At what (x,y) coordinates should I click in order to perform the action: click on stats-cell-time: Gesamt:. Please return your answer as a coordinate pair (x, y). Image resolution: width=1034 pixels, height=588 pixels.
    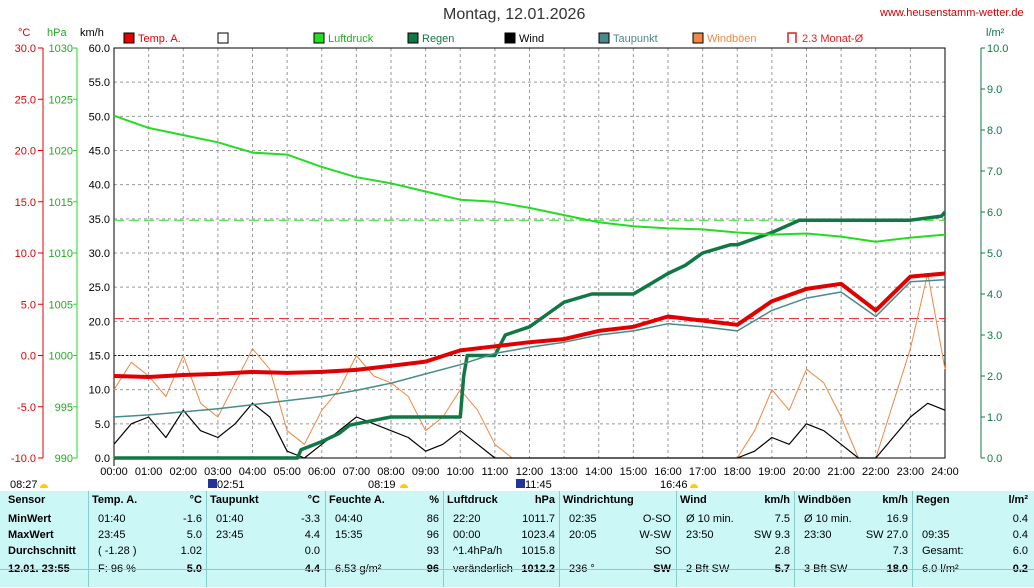
    Looking at the image, I should click on (943, 551).